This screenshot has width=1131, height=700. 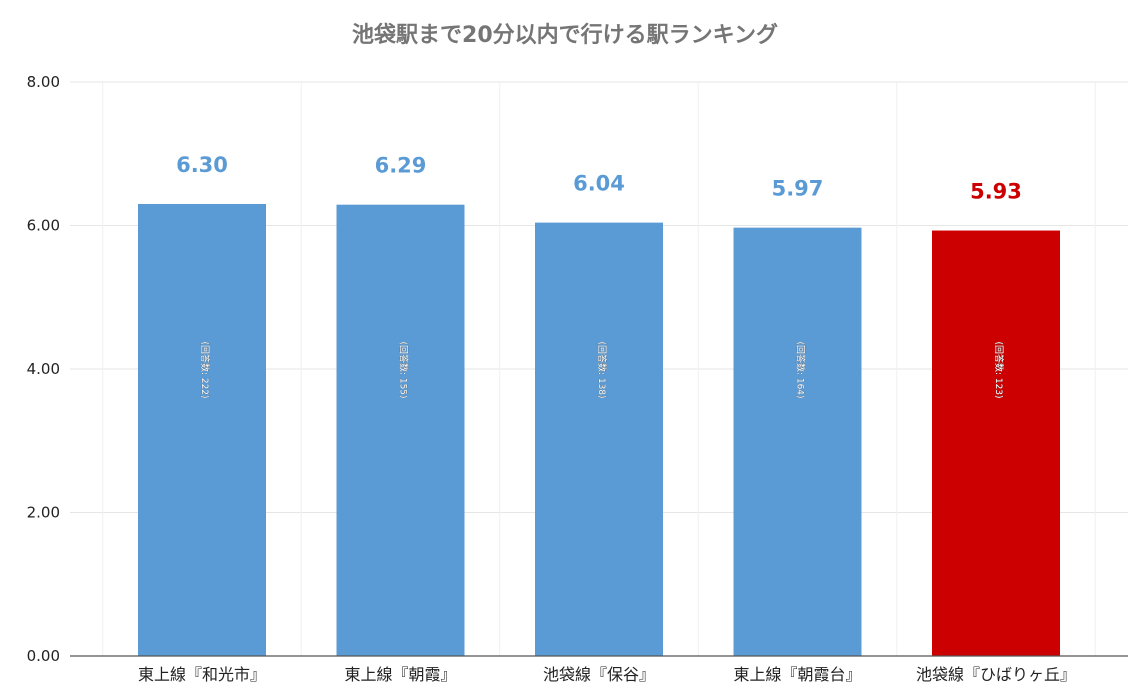 I want to click on bar-inner-label: (回答数: 164), so click(x=801, y=369).